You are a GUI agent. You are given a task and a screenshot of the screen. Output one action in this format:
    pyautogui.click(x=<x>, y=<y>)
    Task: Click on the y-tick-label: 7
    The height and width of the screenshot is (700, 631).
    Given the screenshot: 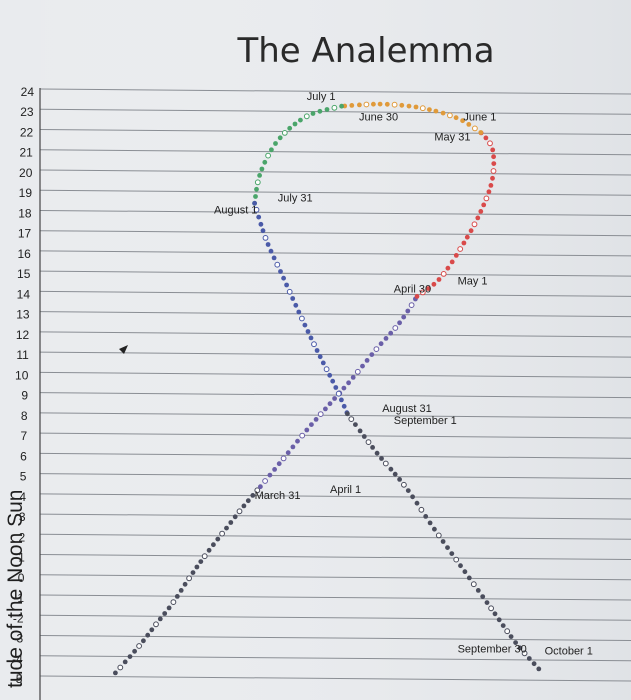 What is the action you would take?
    pyautogui.click(x=24, y=436)
    